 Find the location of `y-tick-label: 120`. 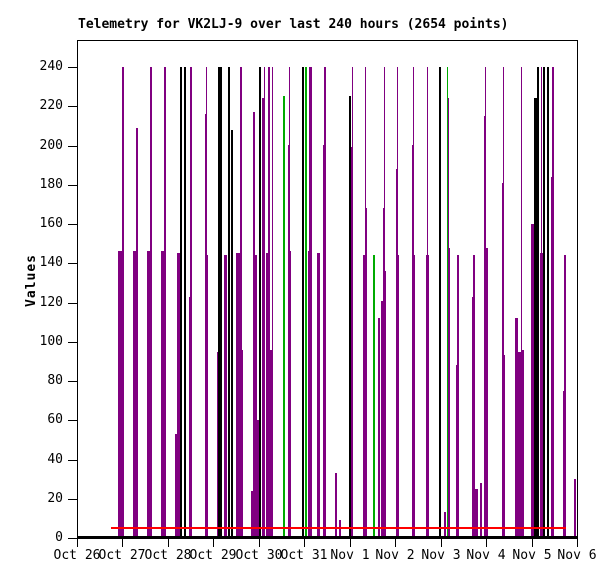

y-tick-label: 120 is located at coordinates (51, 302).